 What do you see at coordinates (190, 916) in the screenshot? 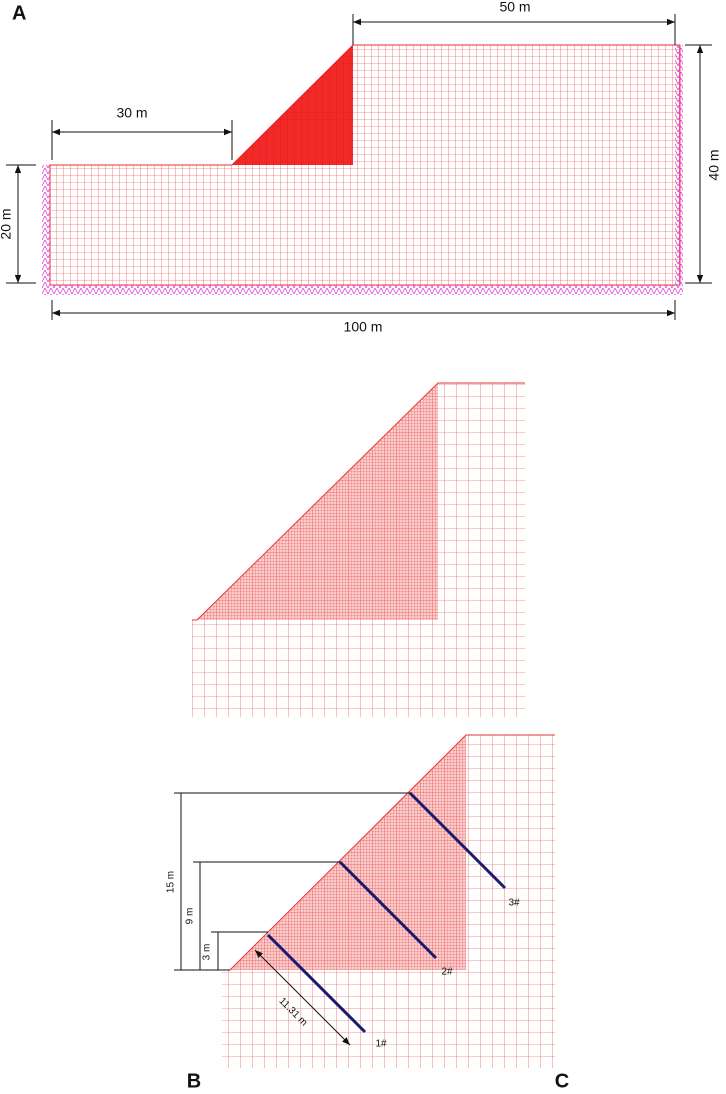
I see `dimension-label: 9 m` at bounding box center [190, 916].